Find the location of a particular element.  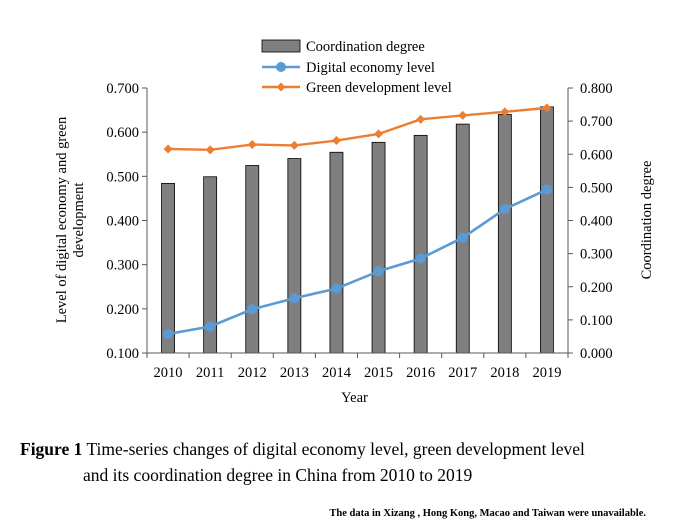

left-tick-label: 0.600 is located at coordinates (122, 133).